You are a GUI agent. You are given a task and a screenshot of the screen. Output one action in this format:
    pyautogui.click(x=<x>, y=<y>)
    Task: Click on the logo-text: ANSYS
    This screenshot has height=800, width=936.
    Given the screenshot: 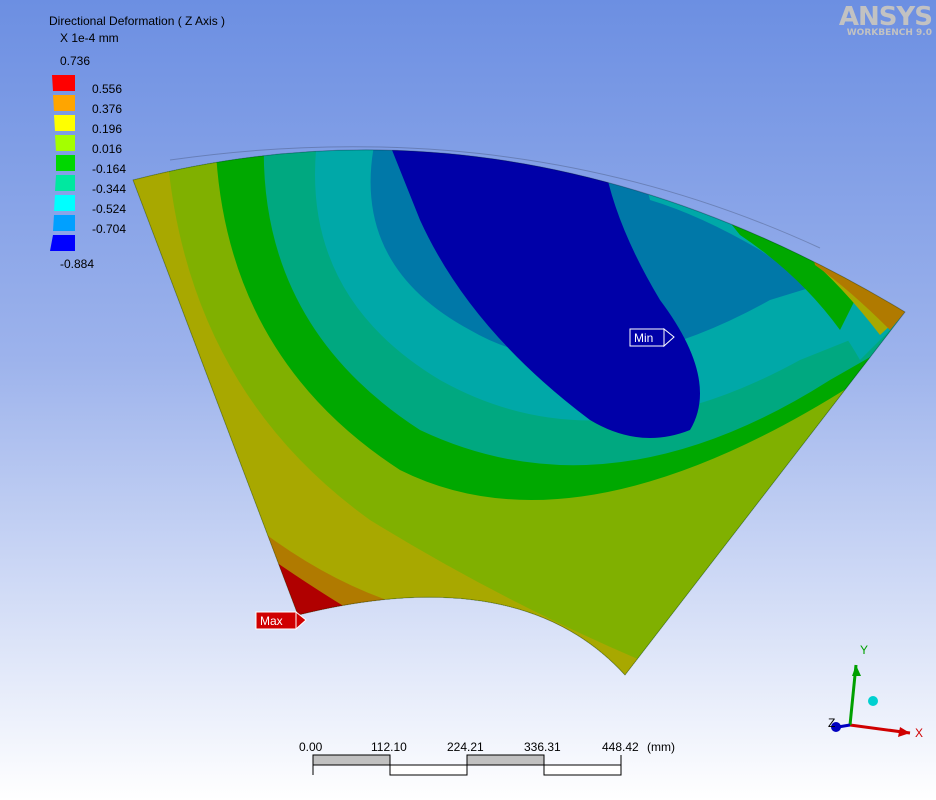 What is the action you would take?
    pyautogui.click(x=885, y=17)
    